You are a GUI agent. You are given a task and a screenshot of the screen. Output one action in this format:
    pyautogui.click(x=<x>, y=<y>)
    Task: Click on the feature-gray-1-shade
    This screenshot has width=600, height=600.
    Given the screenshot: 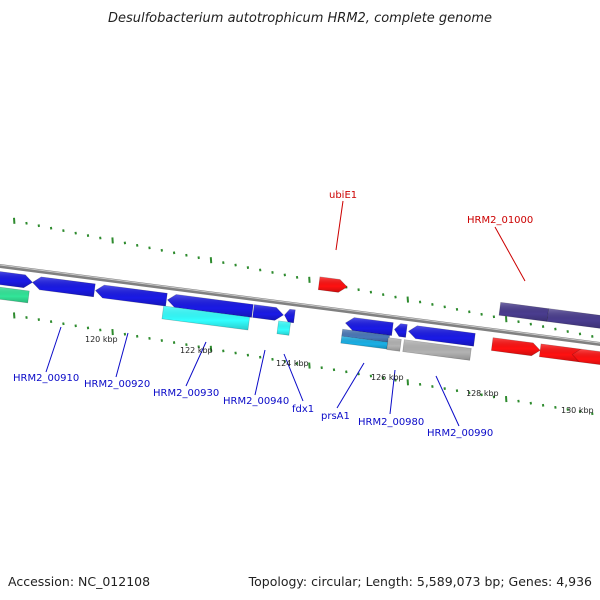 What is the action you would take?
    pyautogui.click(x=394, y=344)
    